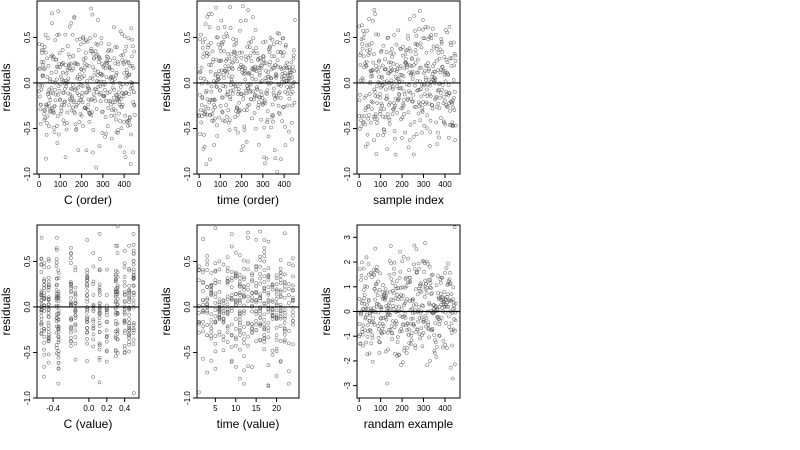  I want to click on y-tick-label: 0.5, so click(347, 37).